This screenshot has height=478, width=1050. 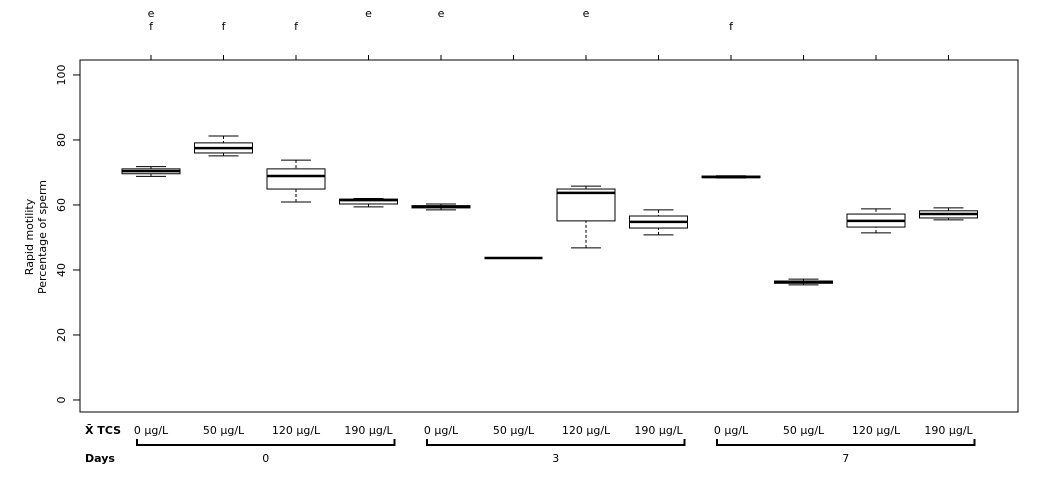 I want to click on group-tick-label: 3, so click(x=555, y=458).